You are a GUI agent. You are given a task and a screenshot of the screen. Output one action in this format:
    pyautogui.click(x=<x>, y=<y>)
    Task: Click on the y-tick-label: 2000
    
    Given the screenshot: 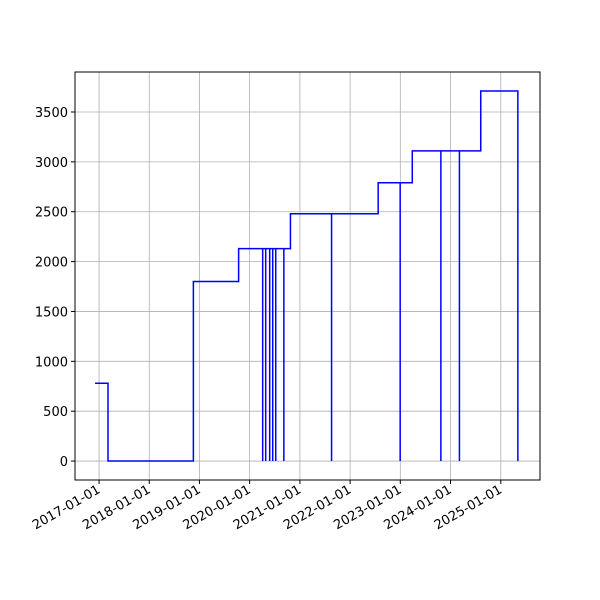 What is the action you would take?
    pyautogui.click(x=51, y=263)
    